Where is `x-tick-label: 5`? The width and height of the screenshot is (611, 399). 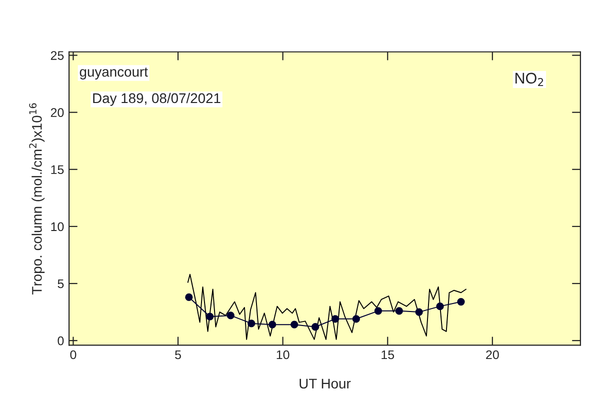 x-tick-label: 5 is located at coordinates (178, 355).